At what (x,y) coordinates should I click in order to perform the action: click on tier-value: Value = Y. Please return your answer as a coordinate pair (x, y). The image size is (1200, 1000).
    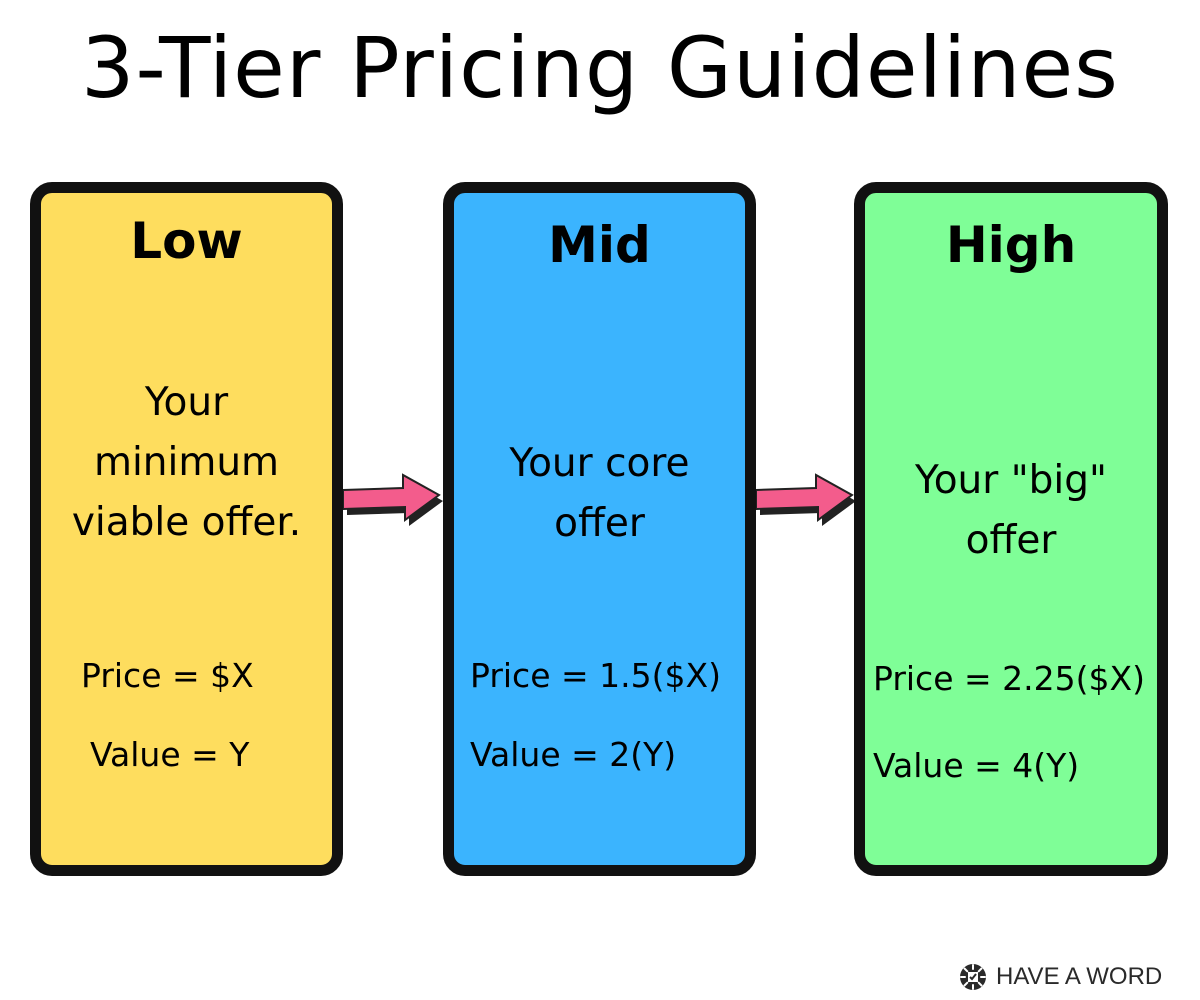
    Looking at the image, I should click on (170, 754).